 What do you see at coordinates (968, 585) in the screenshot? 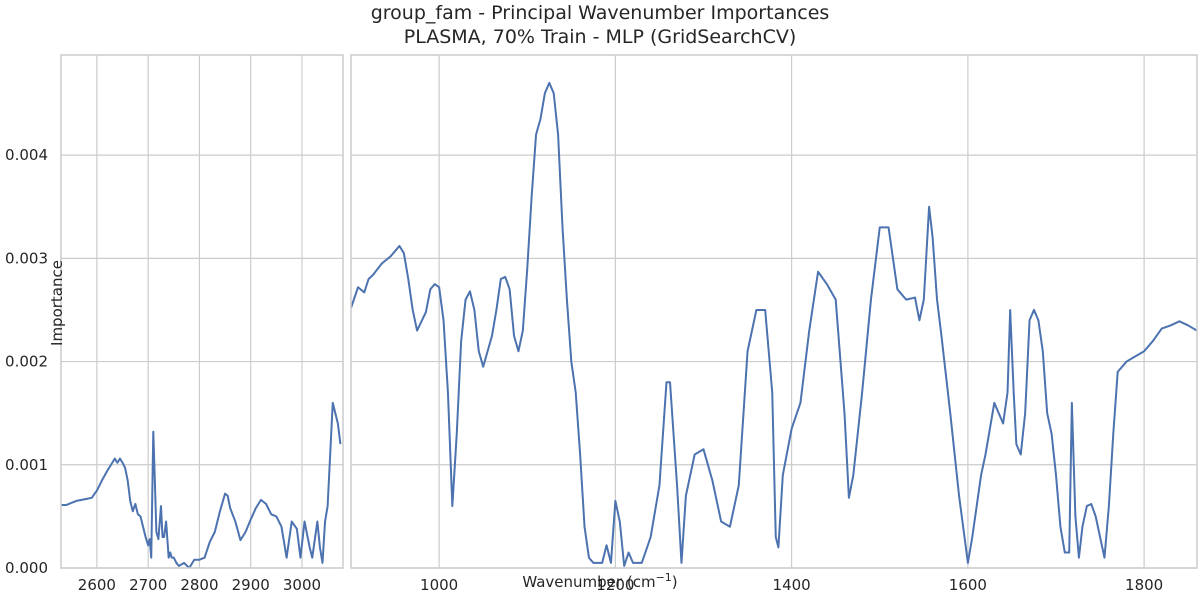
I see `x-tick-label: 1600` at bounding box center [968, 585].